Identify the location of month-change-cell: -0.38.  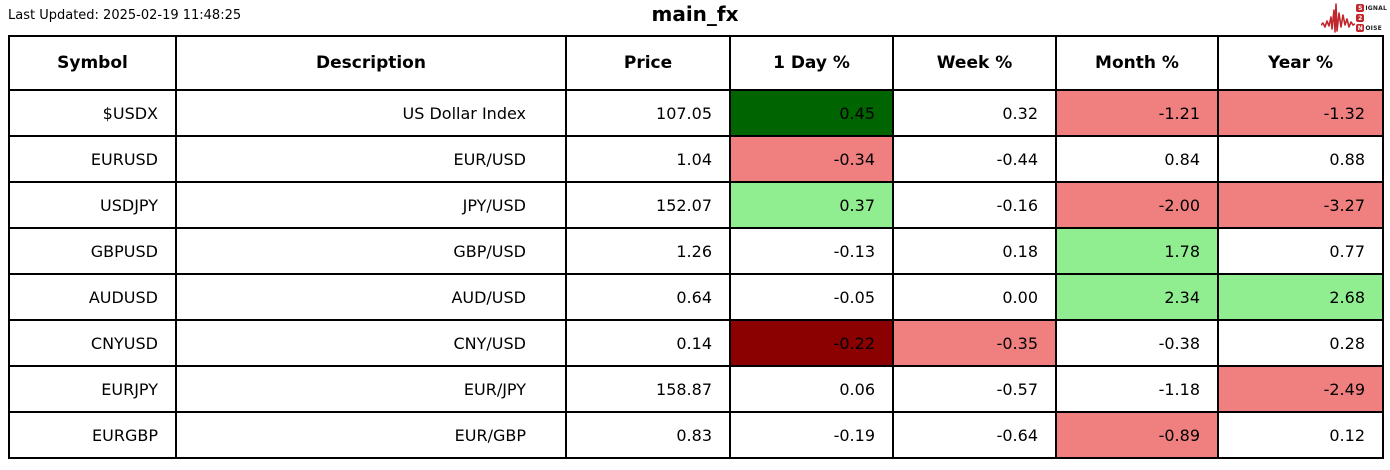
(1137, 343).